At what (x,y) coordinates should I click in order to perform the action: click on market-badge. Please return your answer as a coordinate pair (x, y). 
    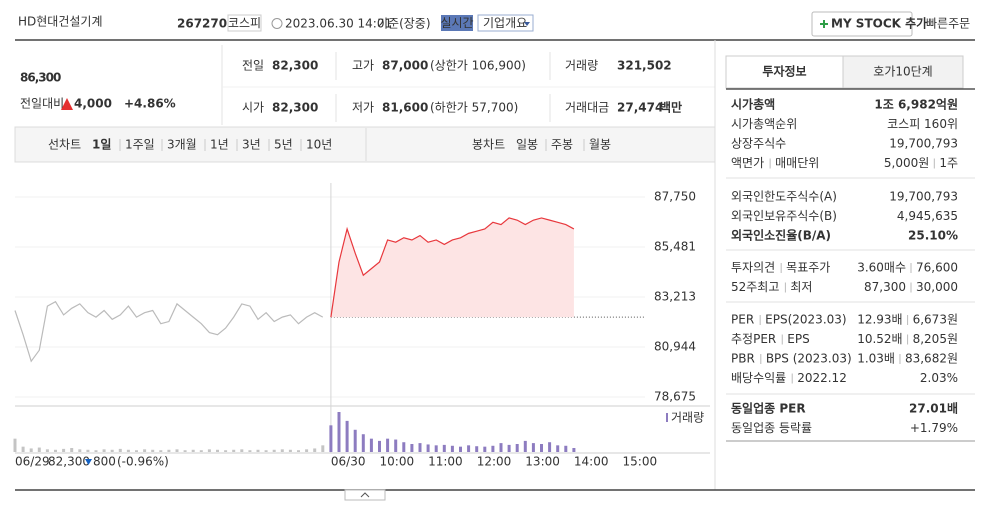
    Looking at the image, I should click on (244, 23).